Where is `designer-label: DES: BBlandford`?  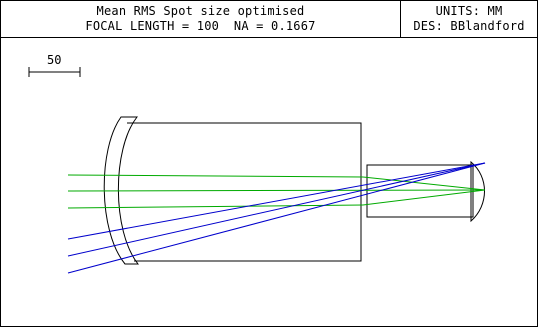
designer-label: DES: BBlandford is located at coordinates (469, 26).